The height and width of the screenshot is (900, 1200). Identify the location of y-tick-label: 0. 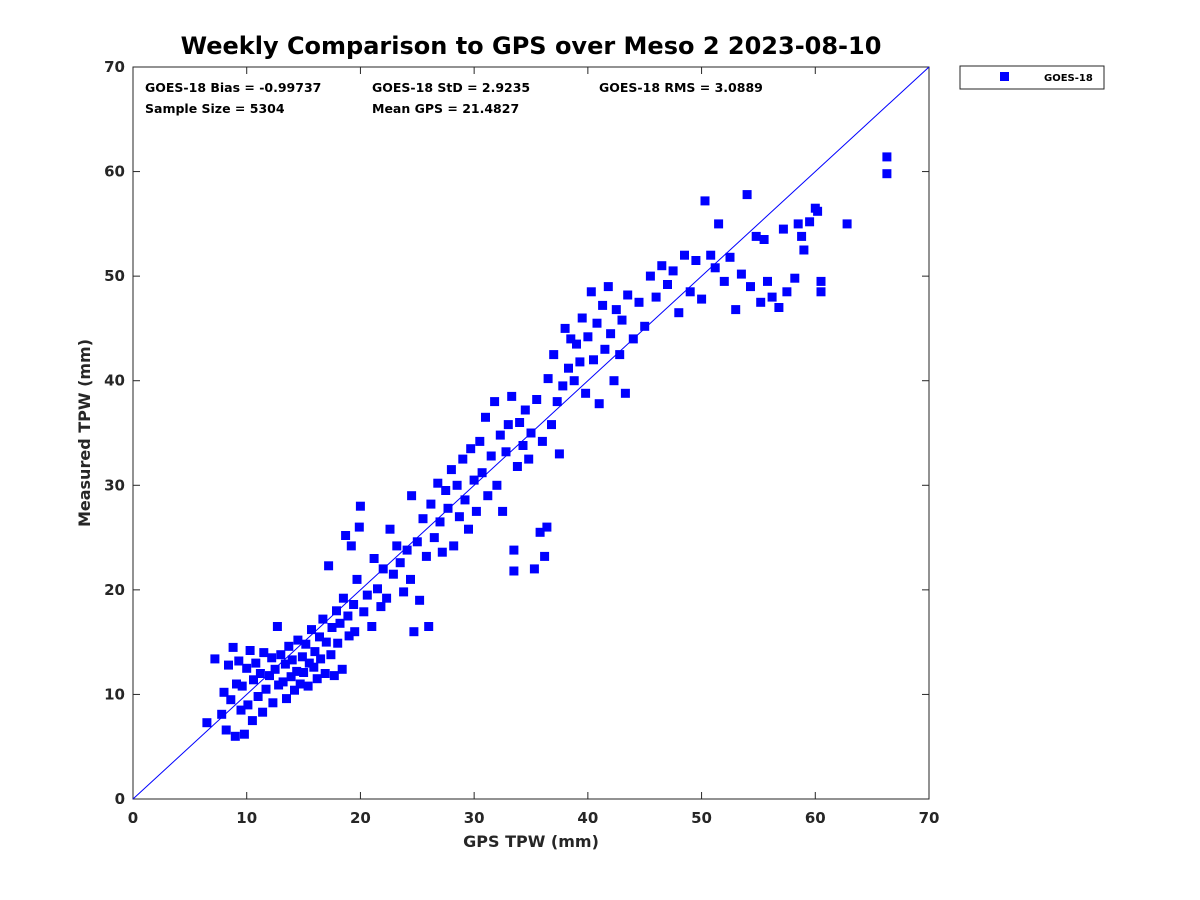
(120, 799).